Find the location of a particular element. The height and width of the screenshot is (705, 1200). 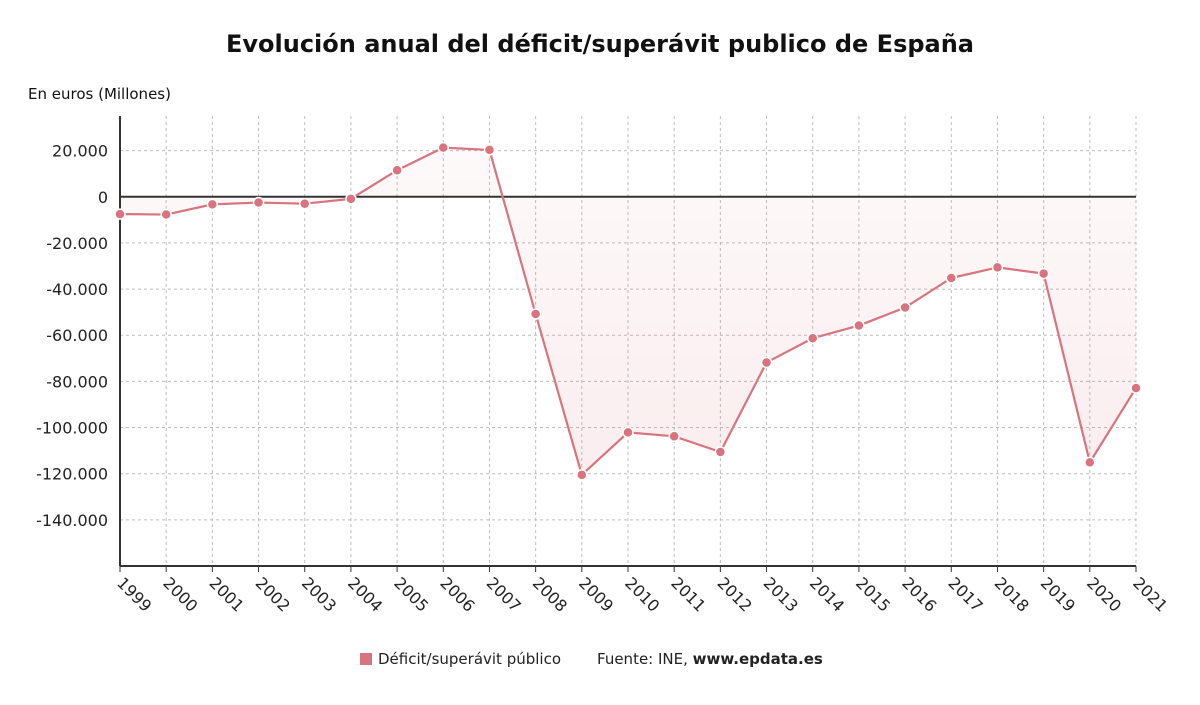

x-tick-label: 2012 is located at coordinates (735, 594).